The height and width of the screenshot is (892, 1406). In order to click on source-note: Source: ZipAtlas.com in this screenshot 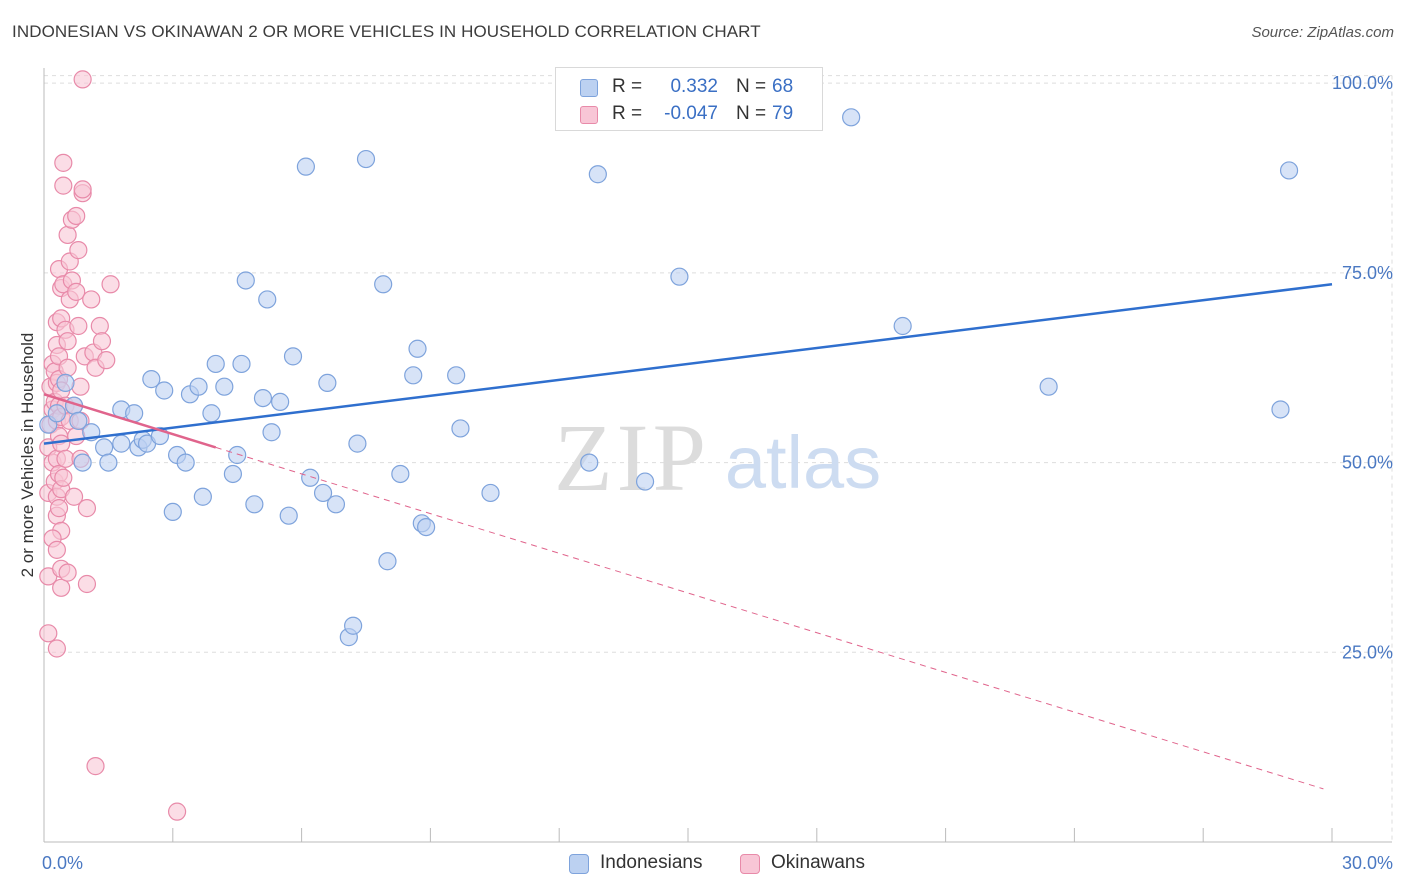, I will do `click(1322, 32)`.